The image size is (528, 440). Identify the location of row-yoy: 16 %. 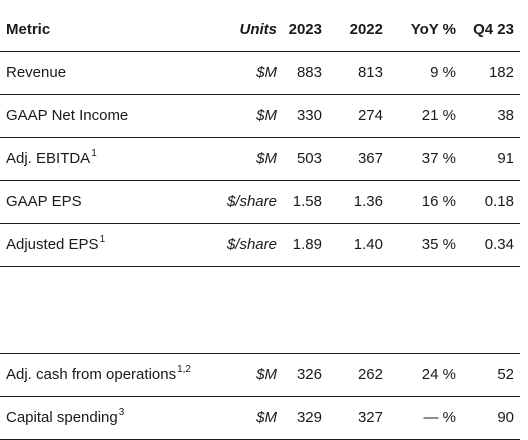
(438, 201).